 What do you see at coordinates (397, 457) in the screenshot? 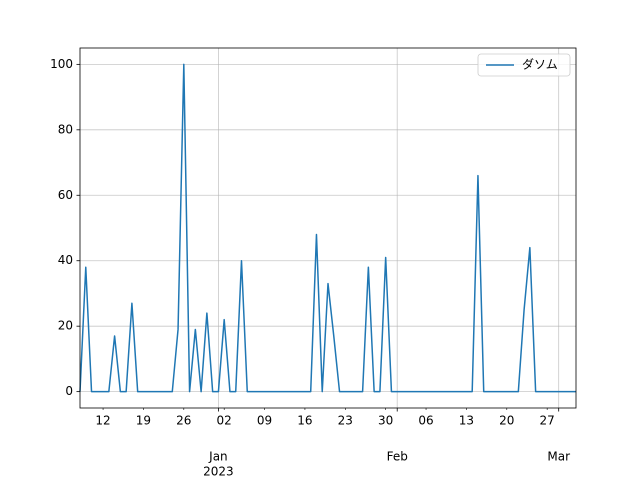
I see `x-major-tick-label: Feb` at bounding box center [397, 457].